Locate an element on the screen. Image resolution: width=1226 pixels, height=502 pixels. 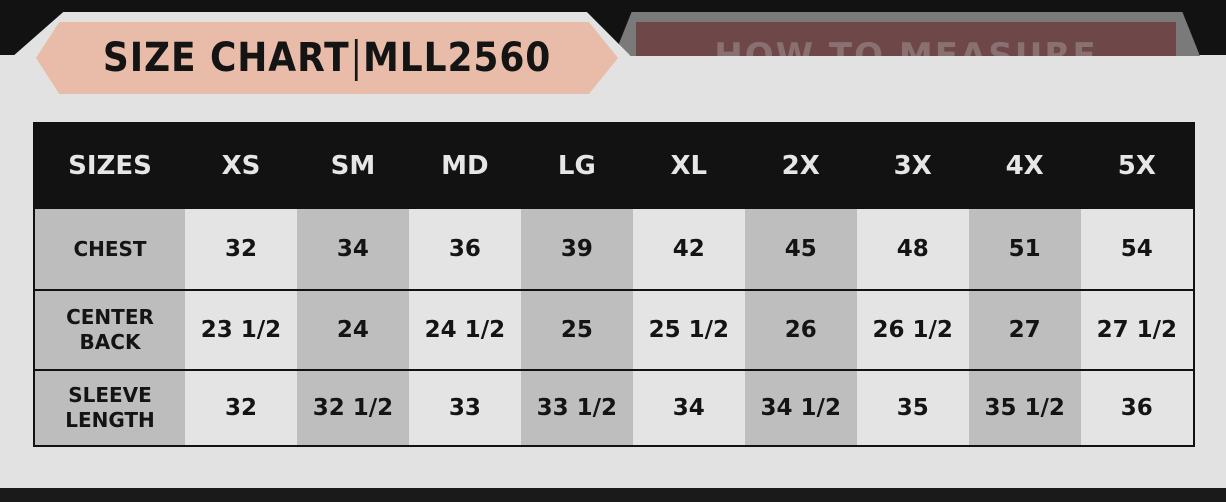
row-label-line: BACK is located at coordinates (110, 342).